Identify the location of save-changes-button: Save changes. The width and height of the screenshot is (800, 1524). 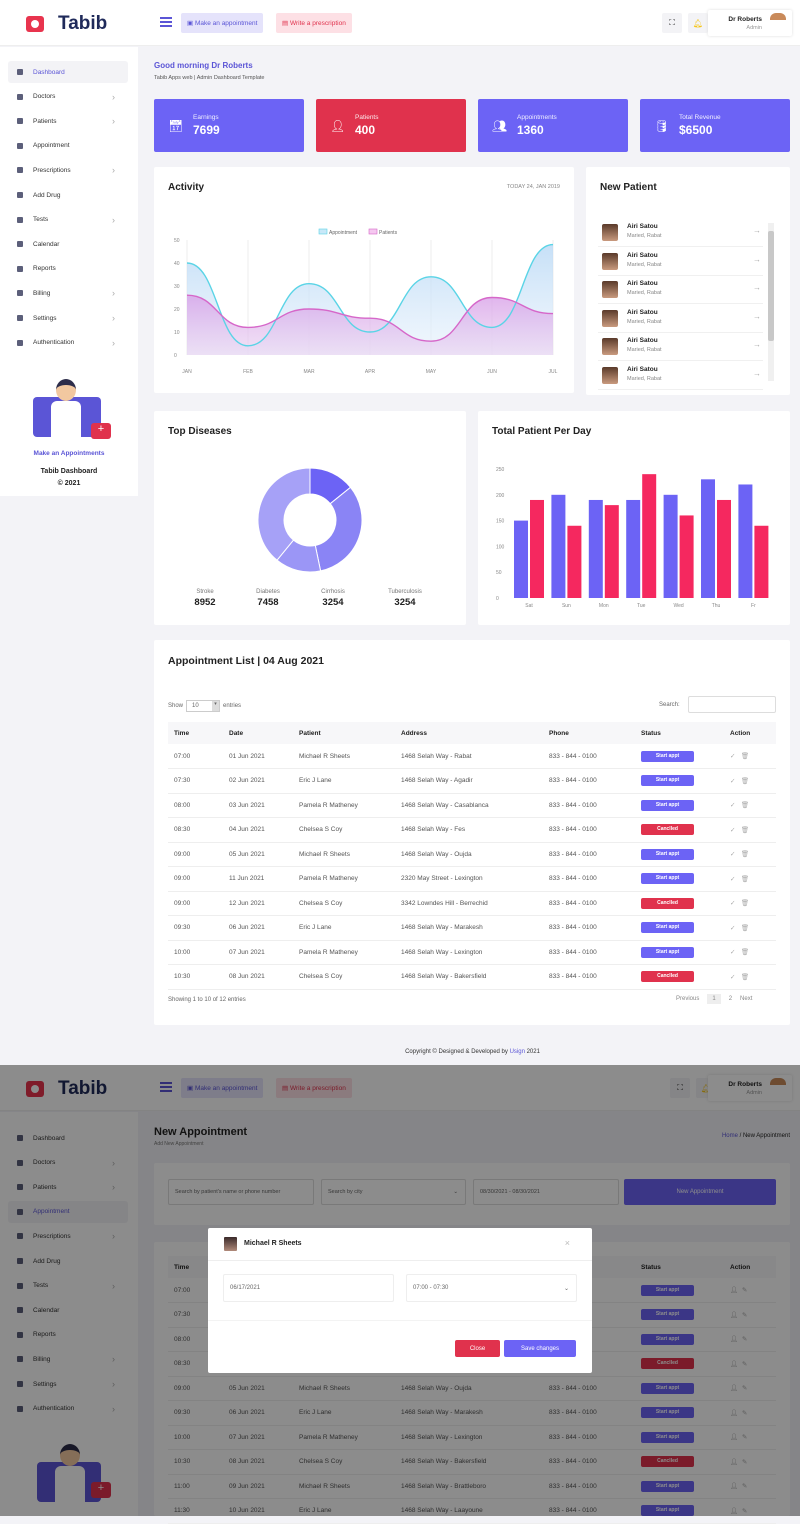
(540, 1348).